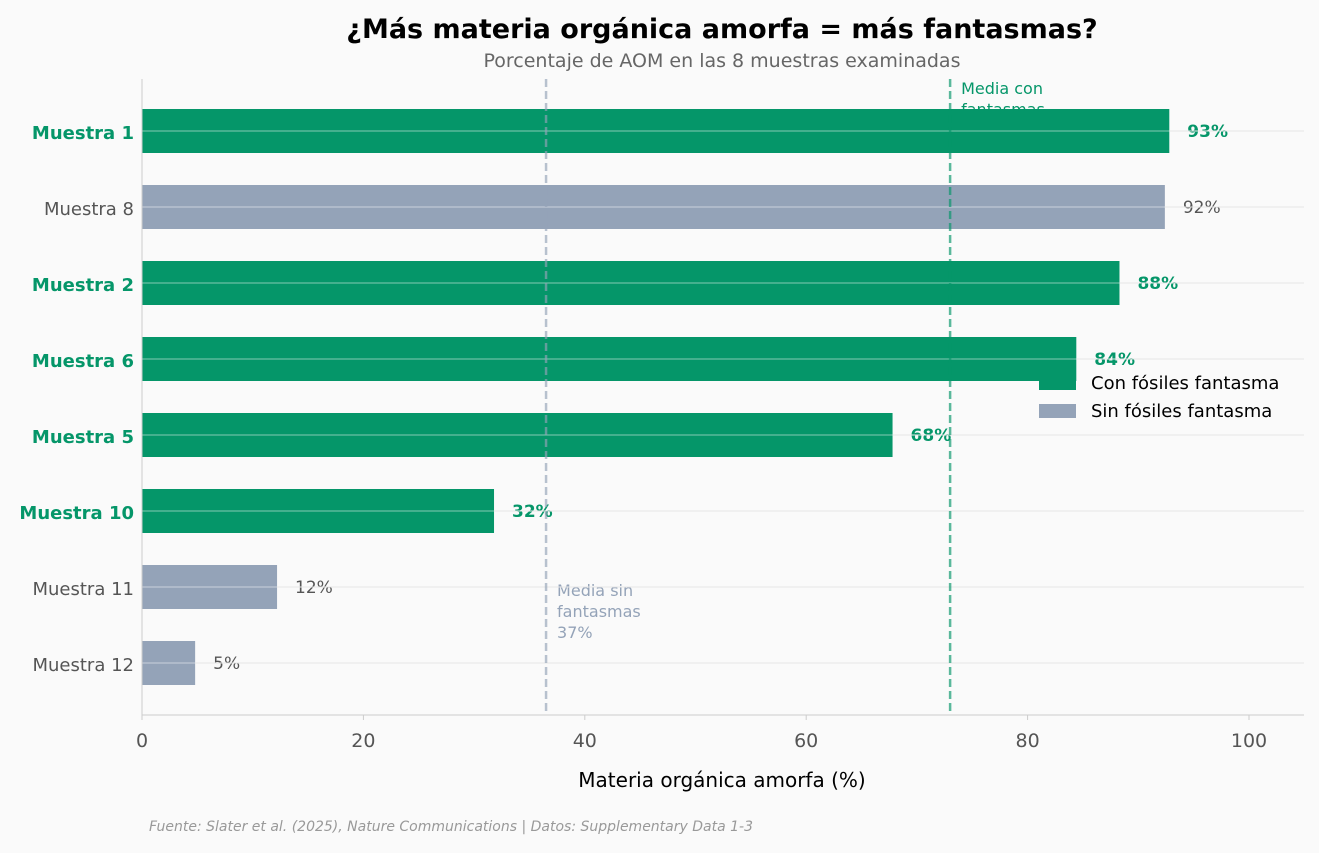 The image size is (1319, 853). Describe the element at coordinates (83, 589) in the screenshot. I see `y-tick-label: Muestra 11` at that location.